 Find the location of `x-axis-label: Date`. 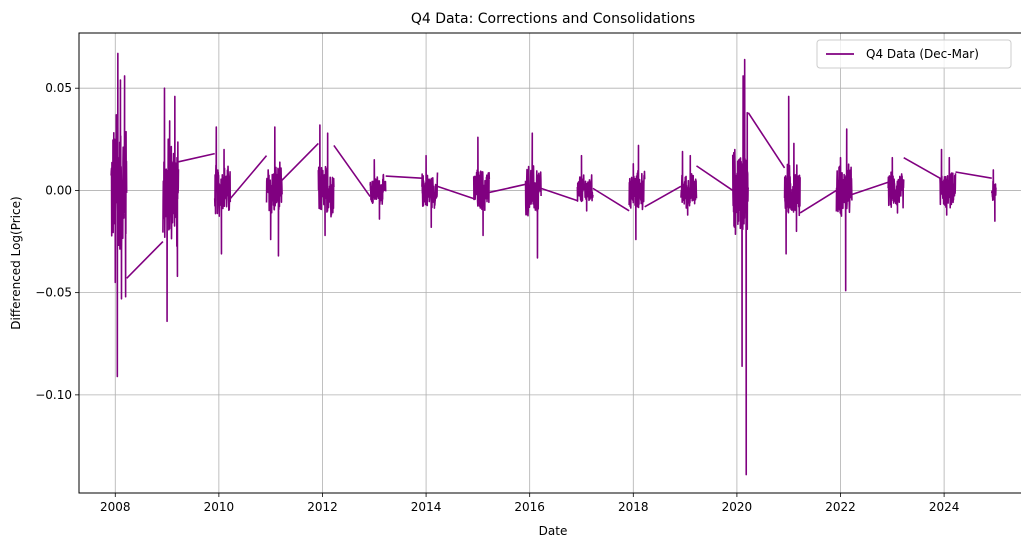

x-axis-label: Date is located at coordinates (553, 531).